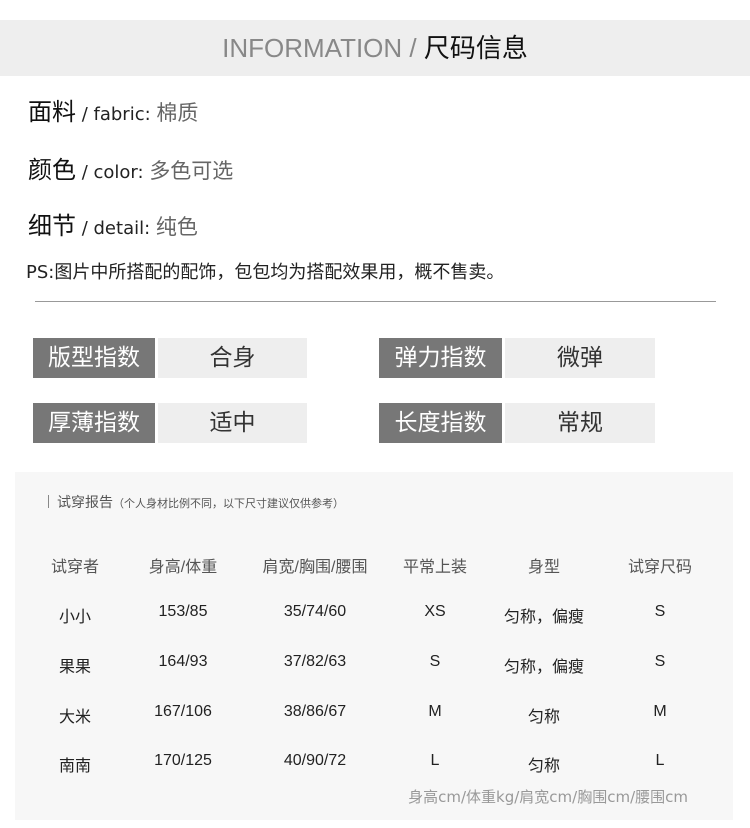 This screenshot has width=750, height=828. I want to click on table-cell: 164/93, so click(183, 661).